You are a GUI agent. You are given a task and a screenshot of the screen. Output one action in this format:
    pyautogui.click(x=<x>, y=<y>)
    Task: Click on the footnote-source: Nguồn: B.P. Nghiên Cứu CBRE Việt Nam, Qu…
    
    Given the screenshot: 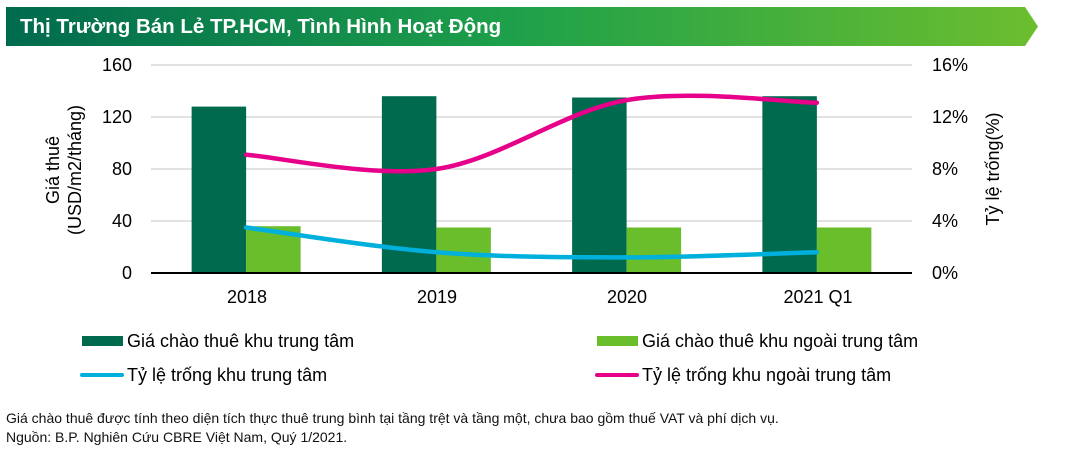 What is the action you would take?
    pyautogui.click(x=177, y=437)
    